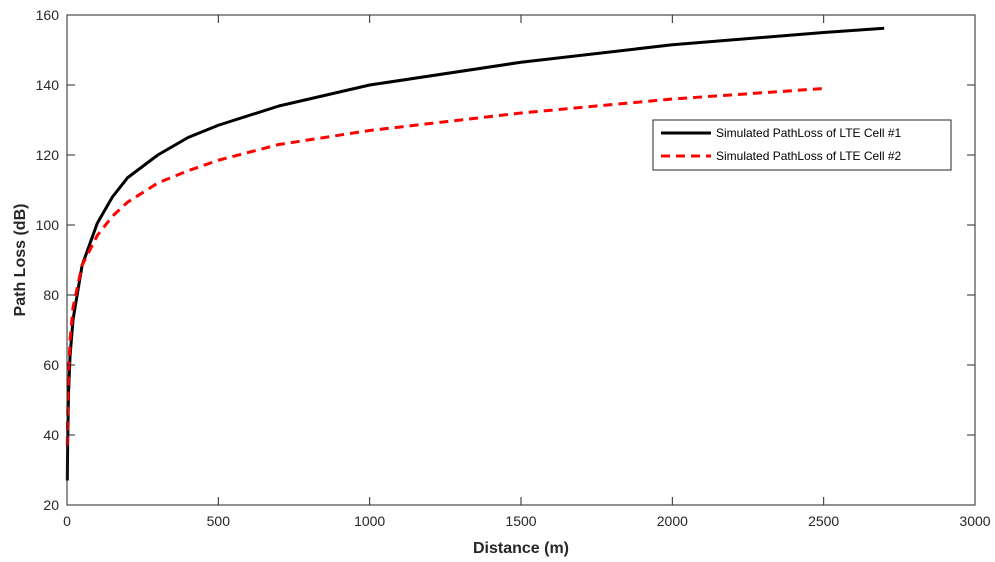 The height and width of the screenshot is (562, 995). I want to click on x-axis-label: Distance (m), so click(521, 548).